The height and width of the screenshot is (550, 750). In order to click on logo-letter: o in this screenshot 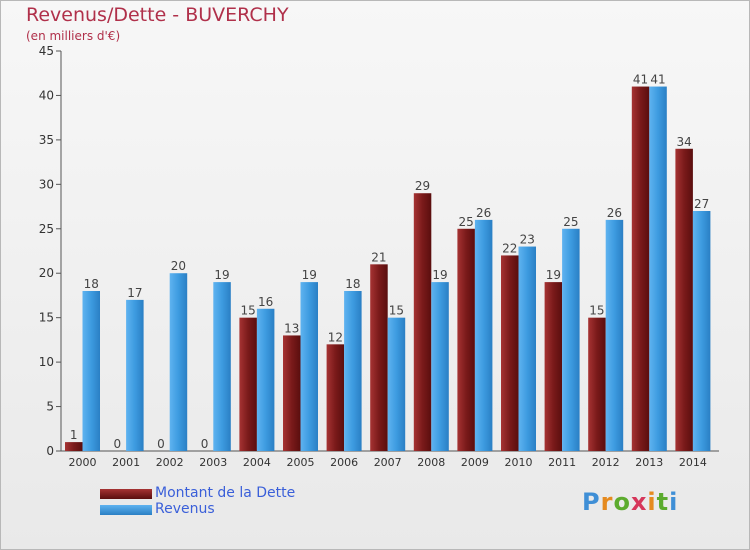, I will do `click(622, 502)`.